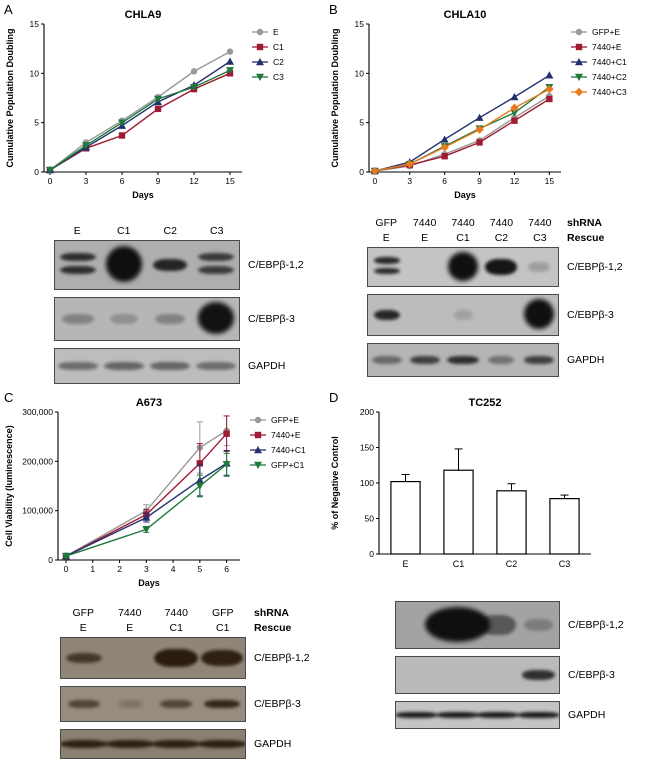  Describe the element at coordinates (86, 181) in the screenshot. I see `x-tick-label: 3` at that location.